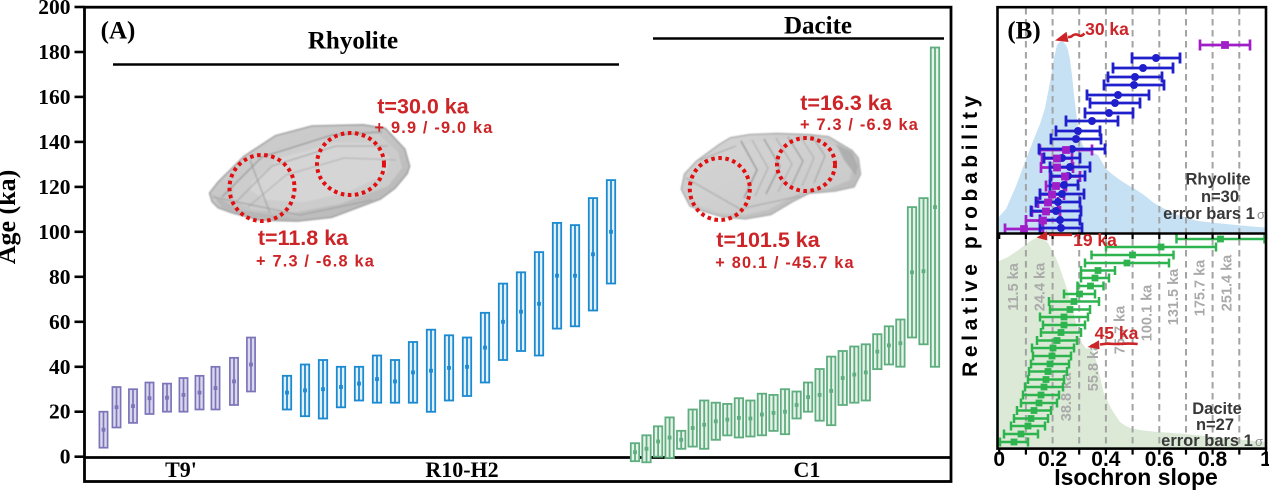  Describe the element at coordinates (181, 469) in the screenshot. I see `svg-text: T9'` at that location.